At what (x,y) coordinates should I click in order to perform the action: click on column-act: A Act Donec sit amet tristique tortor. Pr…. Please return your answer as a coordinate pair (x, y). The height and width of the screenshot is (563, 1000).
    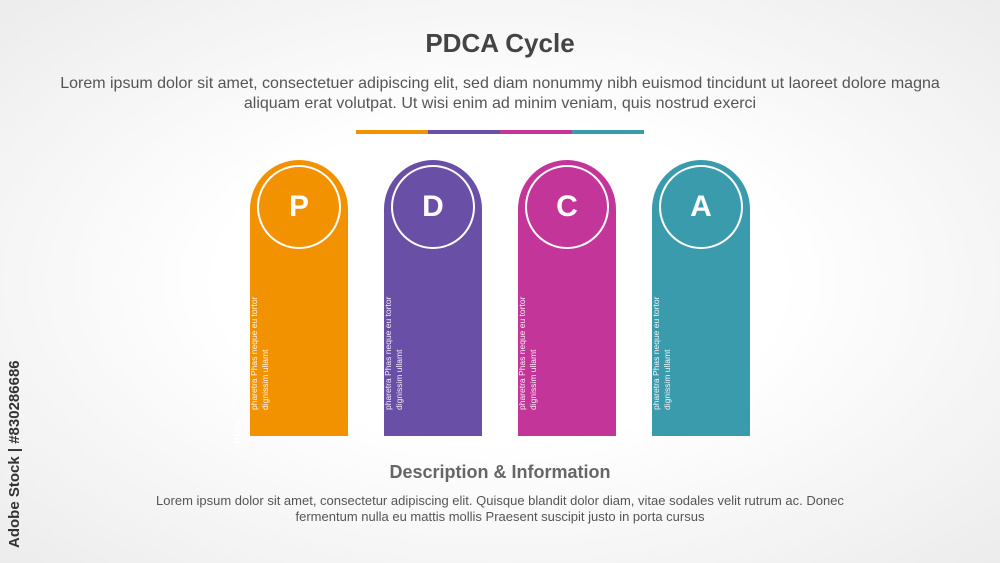
    Looking at the image, I should click on (690, 302).